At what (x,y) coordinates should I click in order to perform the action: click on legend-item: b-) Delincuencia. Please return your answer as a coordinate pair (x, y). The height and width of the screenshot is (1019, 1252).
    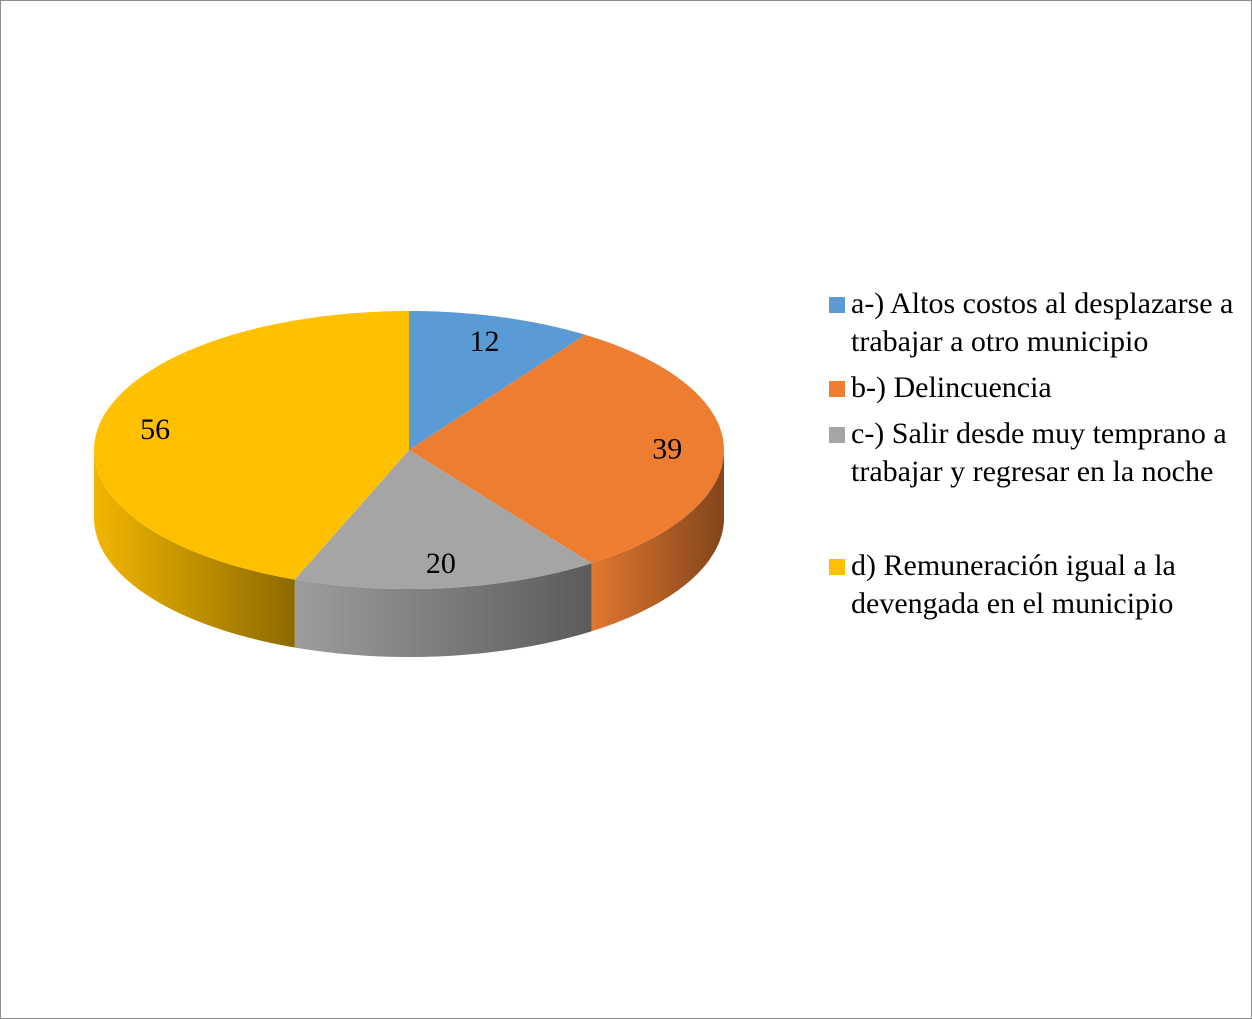
    Looking at the image, I should click on (1039, 388).